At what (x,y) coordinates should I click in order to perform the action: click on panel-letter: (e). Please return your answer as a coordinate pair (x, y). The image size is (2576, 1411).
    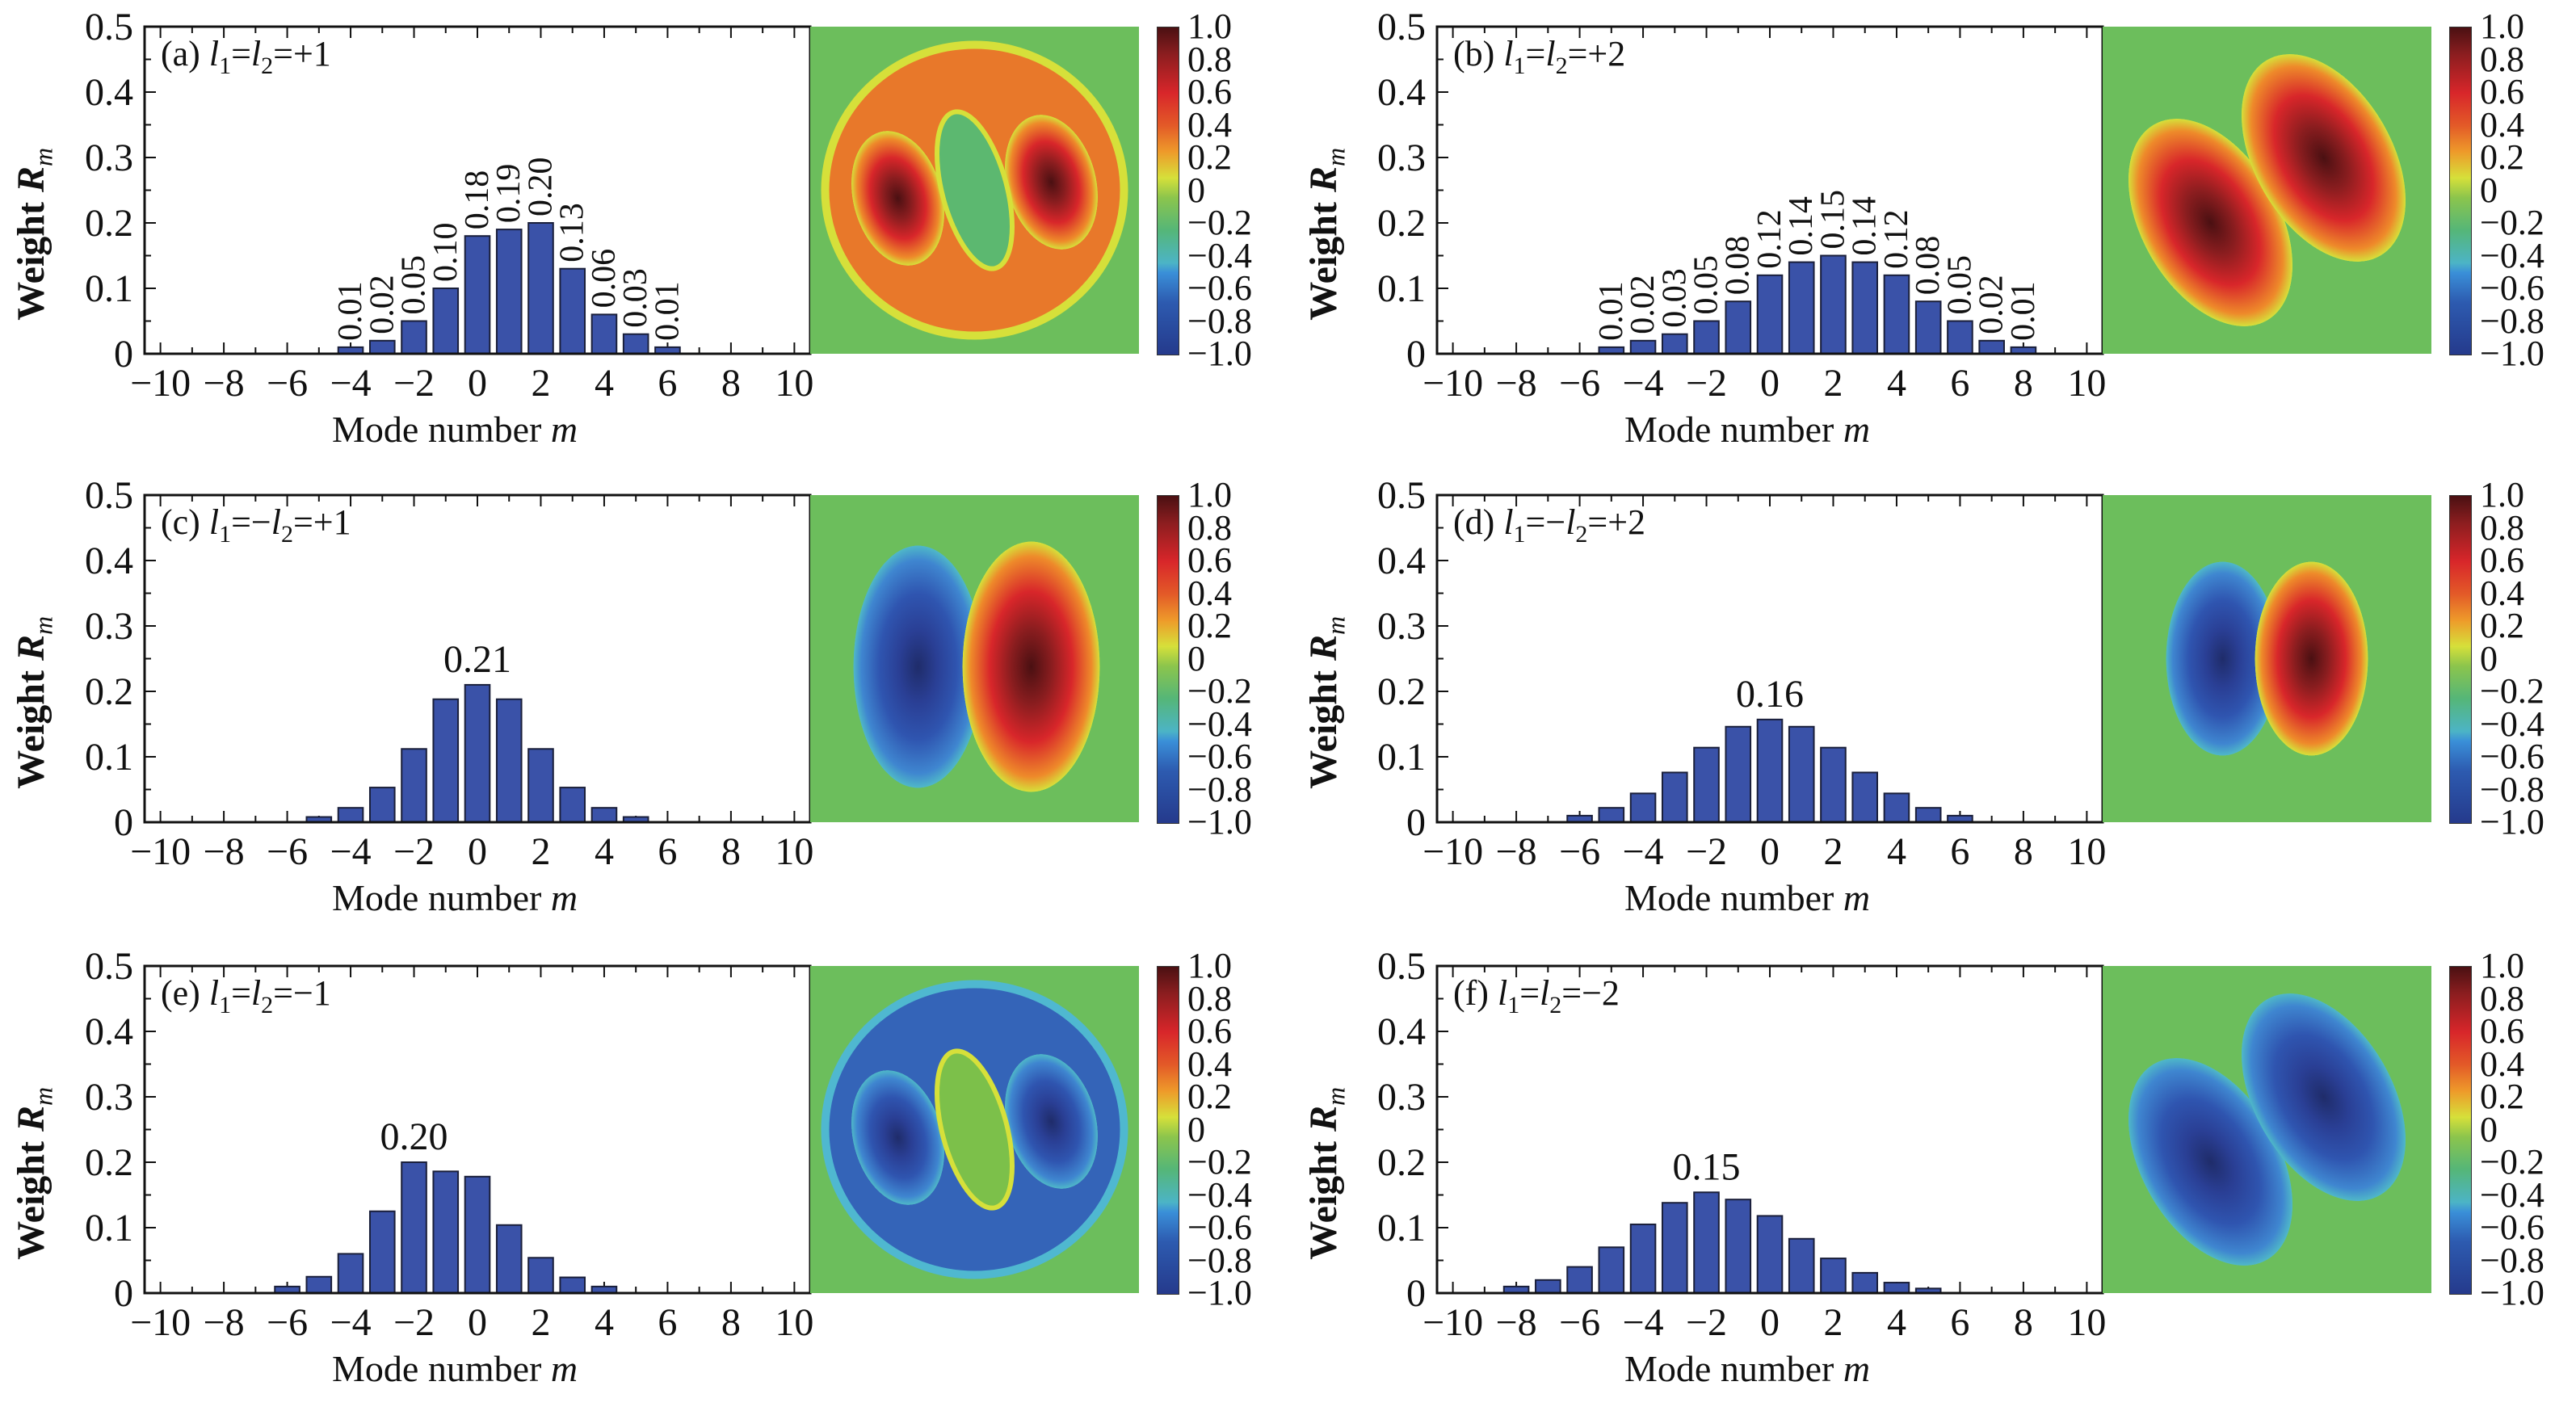
    Looking at the image, I should click on (185, 993).